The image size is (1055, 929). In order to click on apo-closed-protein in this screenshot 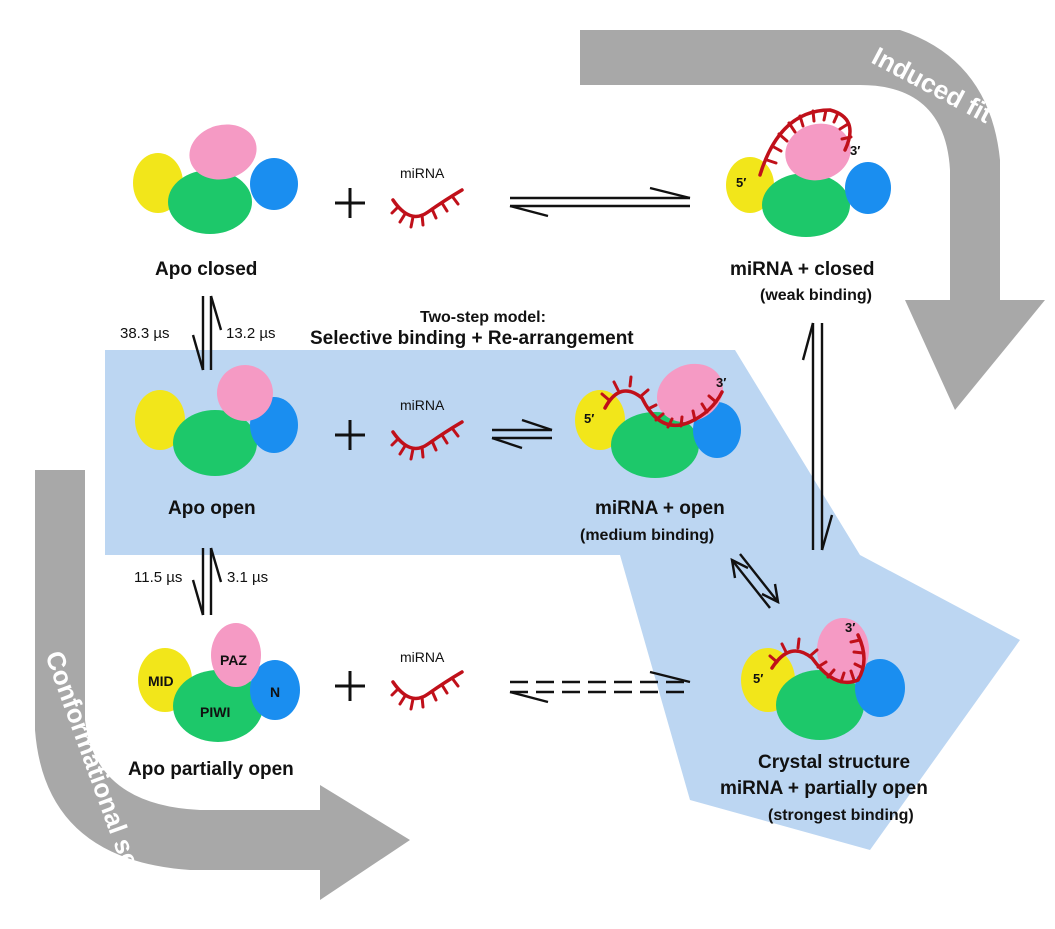, I will do `click(215, 179)`.